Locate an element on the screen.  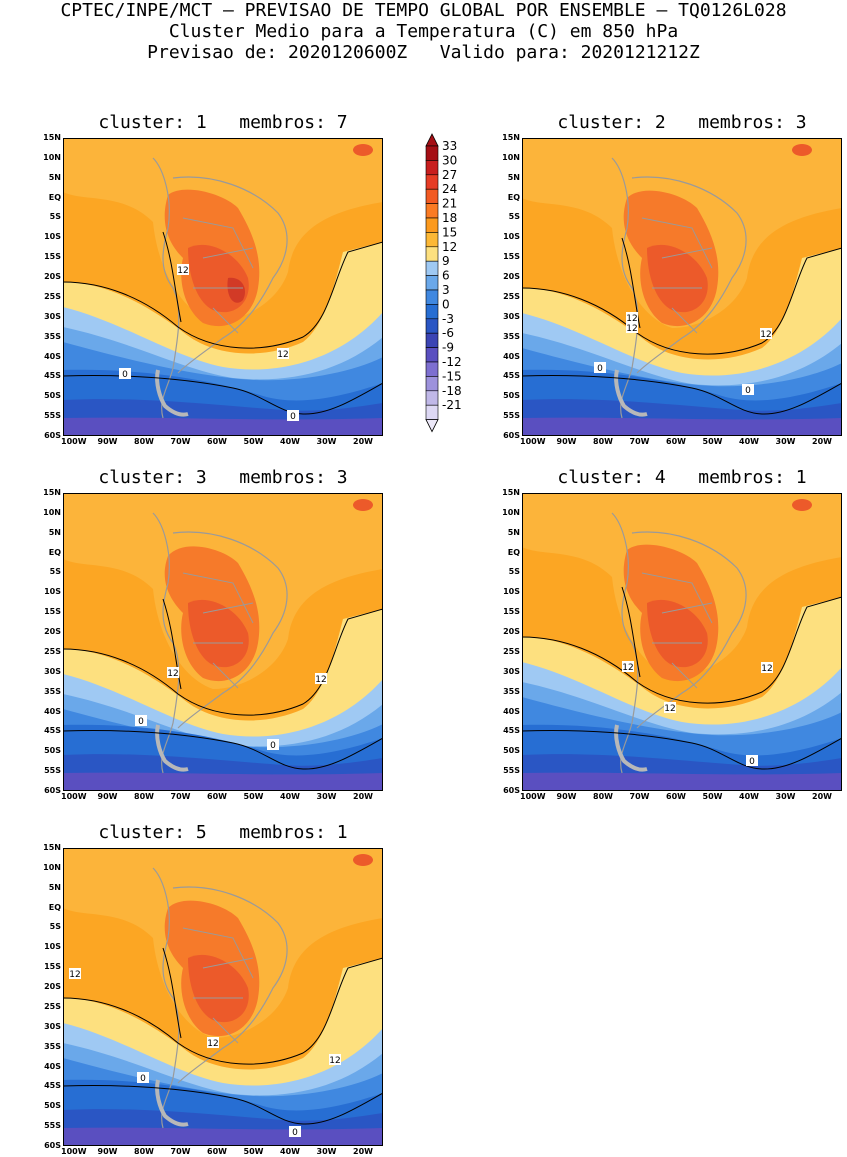
temperature-map-3: 12 12 0 0 is located at coordinates (223, 642).